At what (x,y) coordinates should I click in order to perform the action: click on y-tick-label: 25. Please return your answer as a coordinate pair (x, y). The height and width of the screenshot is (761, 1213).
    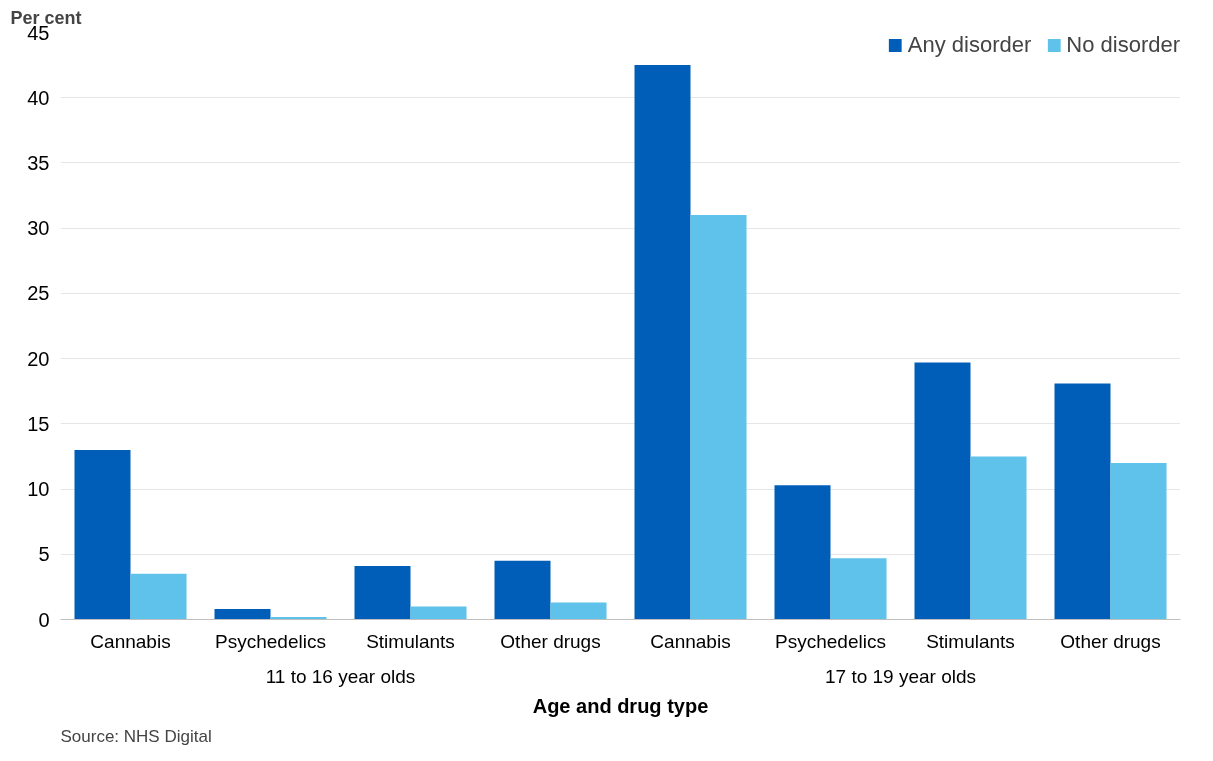
    Looking at the image, I should click on (38, 293).